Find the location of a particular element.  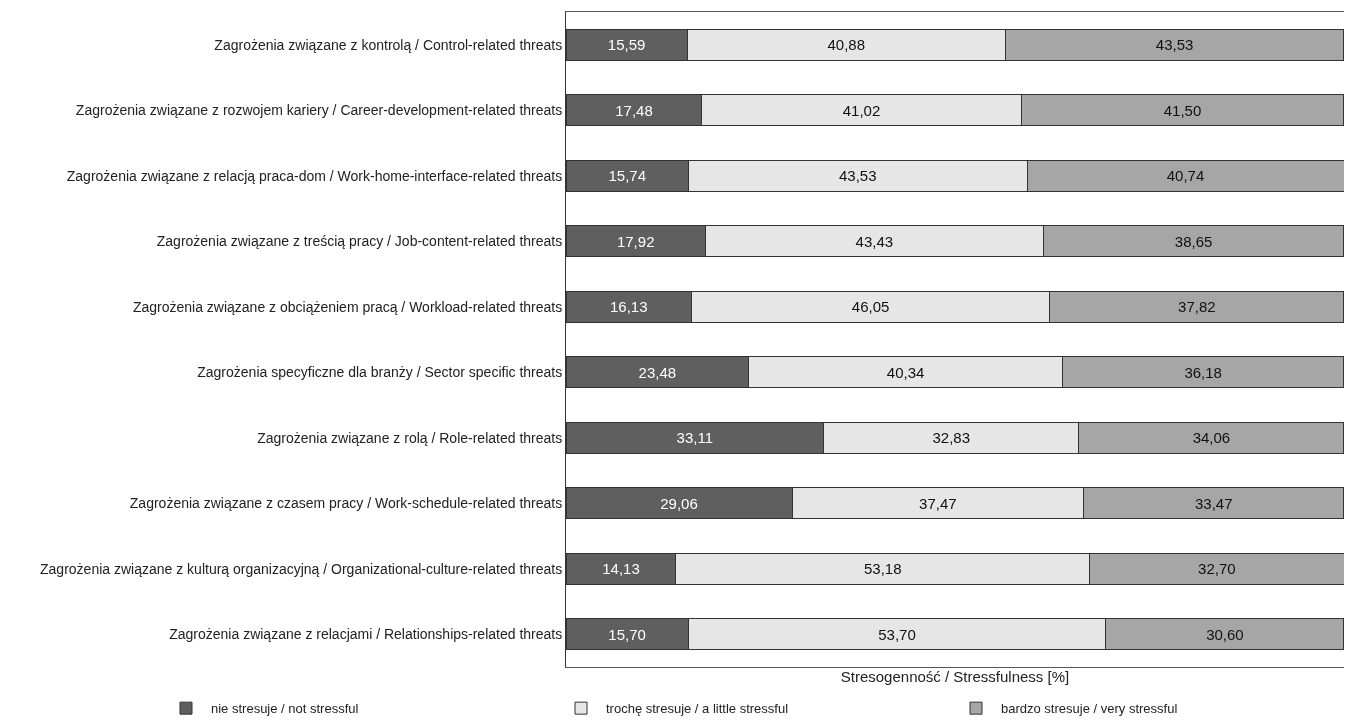

data-label: 53,70 is located at coordinates (897, 634).